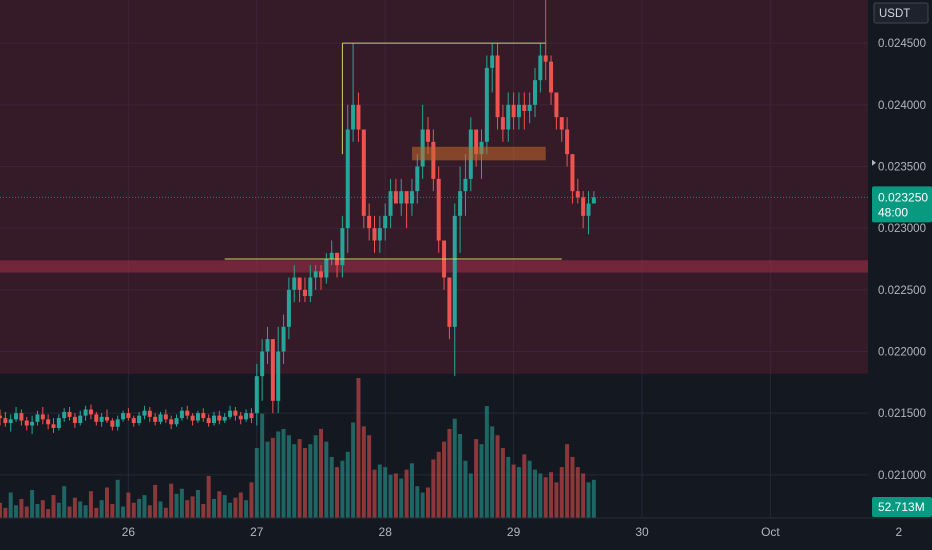 This screenshot has width=932, height=550. What do you see at coordinates (902, 507) in the screenshot?
I see `volume-badge` at bounding box center [902, 507].